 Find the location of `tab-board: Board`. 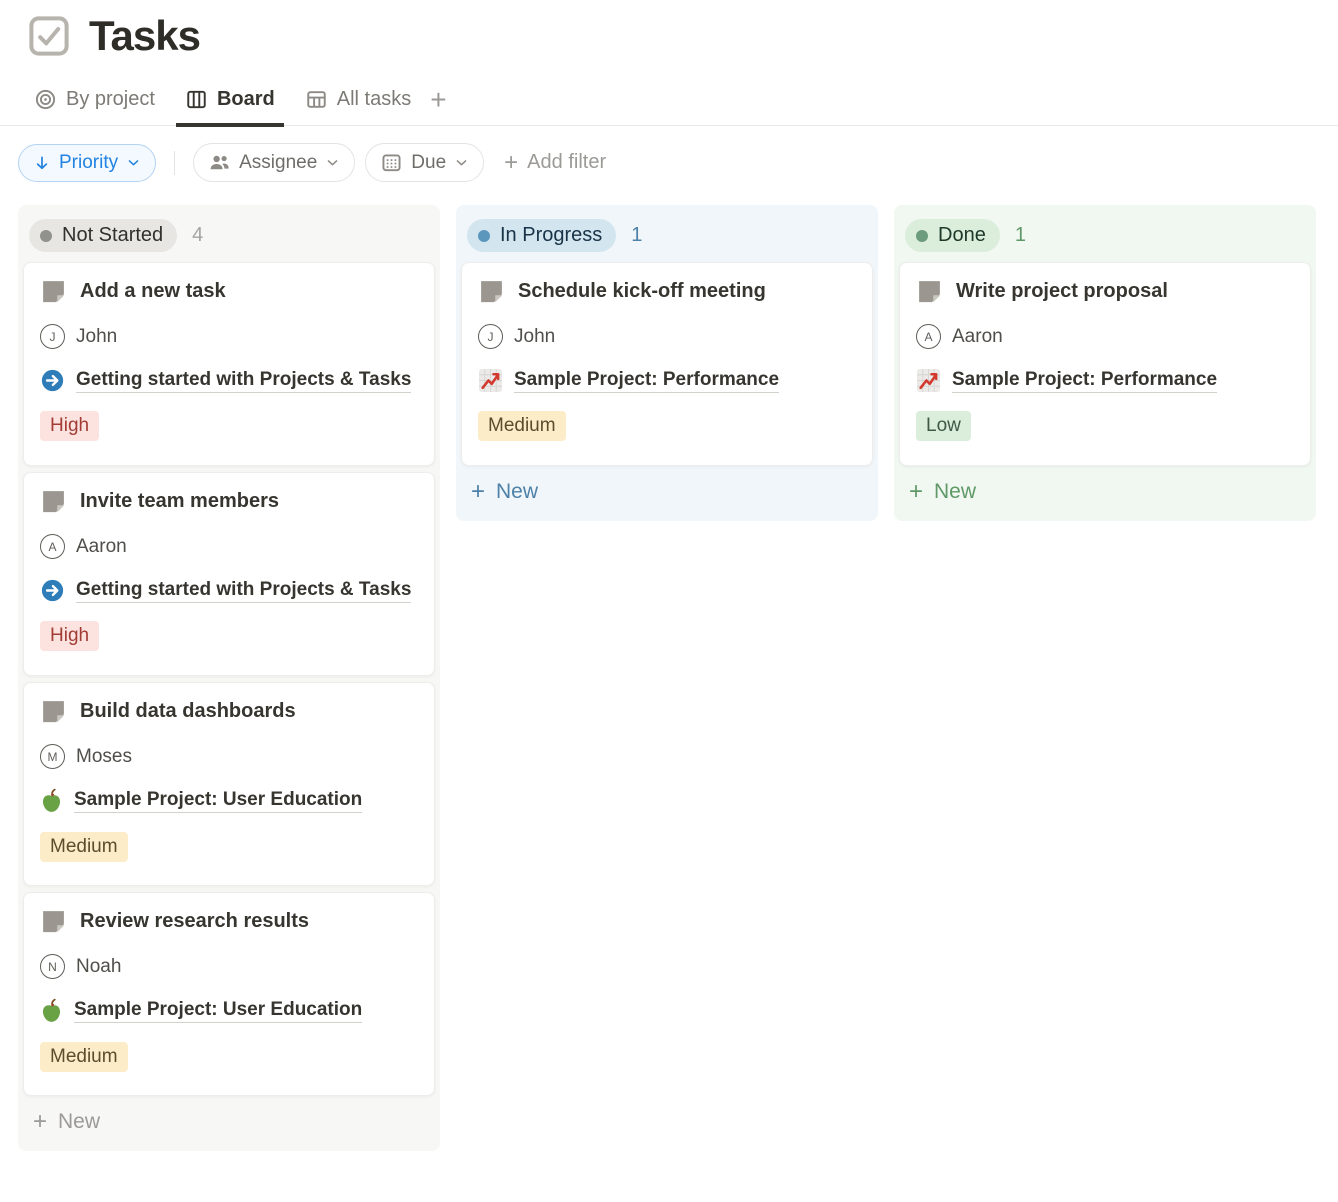

tab-board: Board is located at coordinates (229, 105).